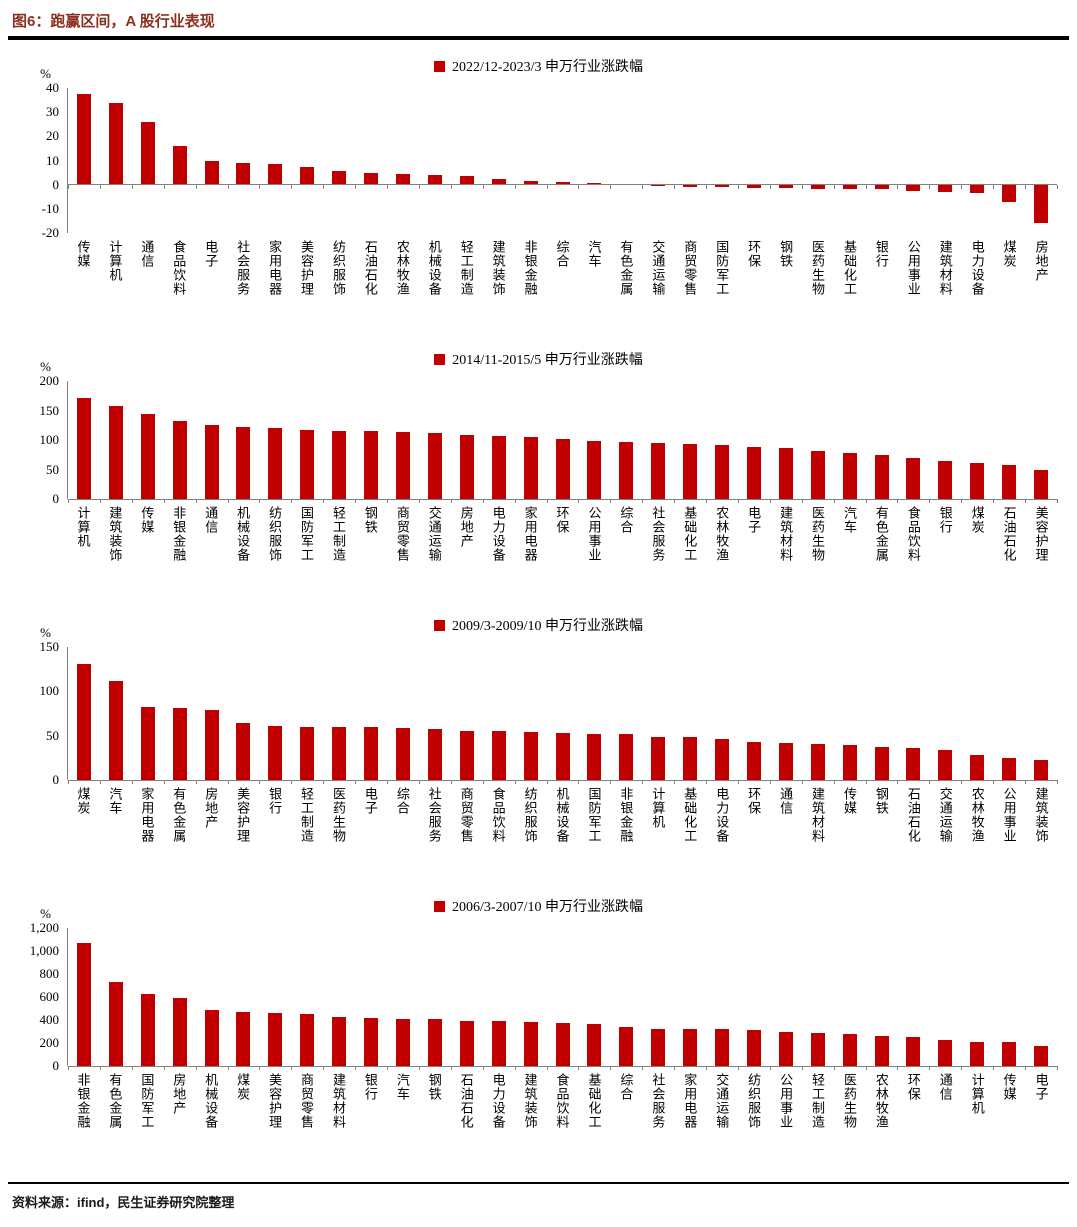  Describe the element at coordinates (402, 552) in the screenshot. I see `category-label-cell: 商贸零售` at that location.